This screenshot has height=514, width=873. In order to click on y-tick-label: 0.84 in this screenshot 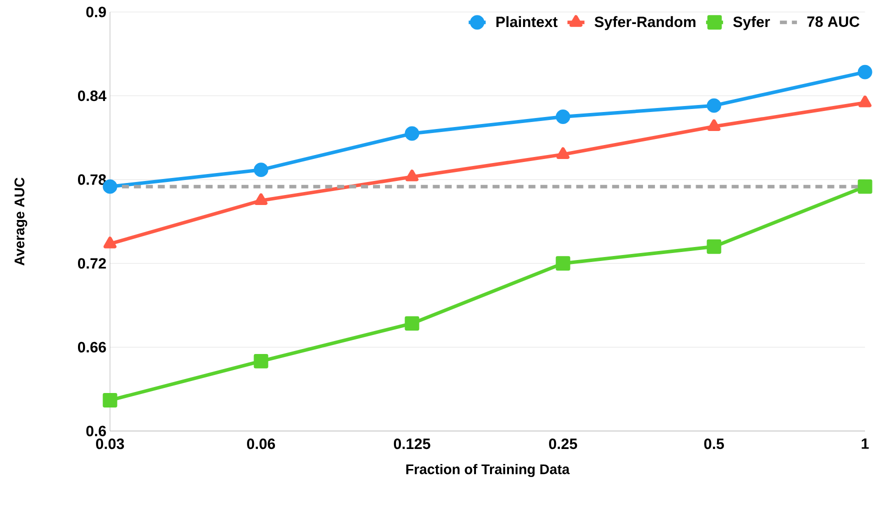, I will do `click(92, 96)`.